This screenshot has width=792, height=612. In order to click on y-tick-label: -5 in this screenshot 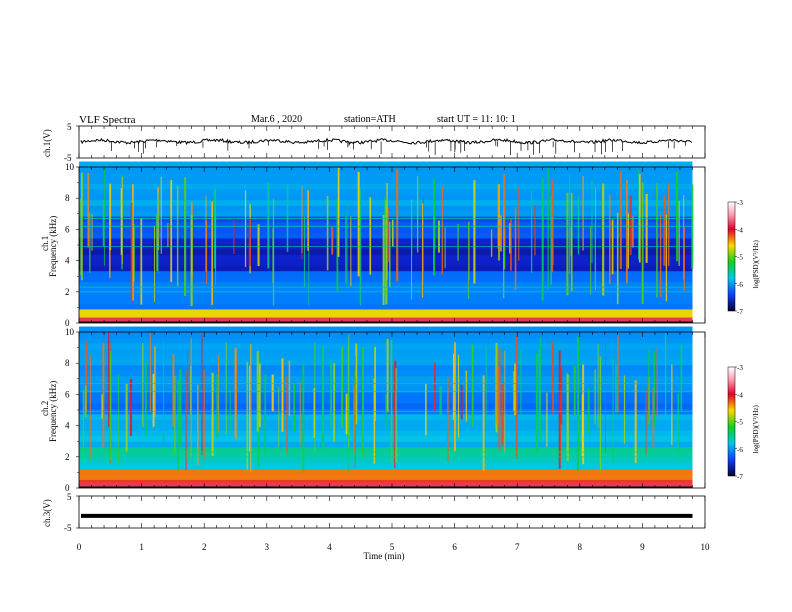, I will do `click(68, 158)`.